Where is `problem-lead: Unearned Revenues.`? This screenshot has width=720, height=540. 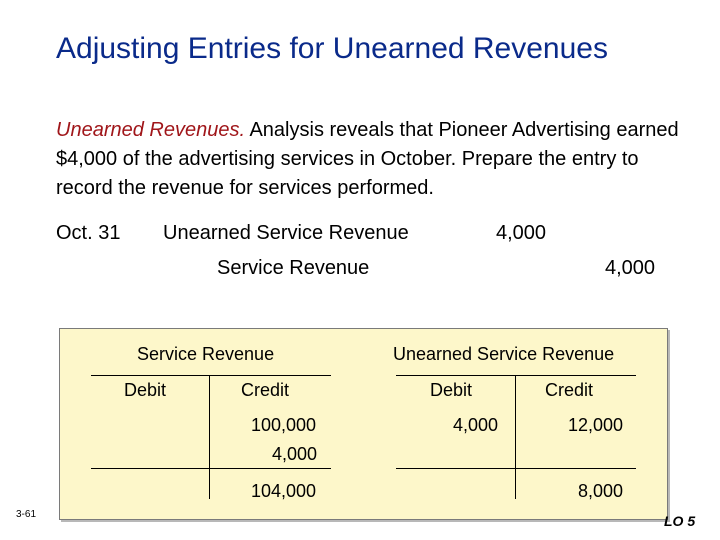
problem-lead: Unearned Revenues. is located at coordinates (151, 130).